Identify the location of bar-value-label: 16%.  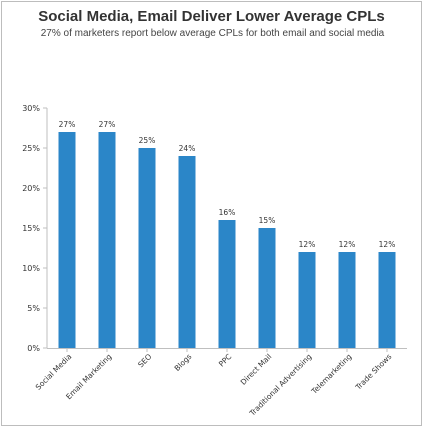
(227, 212).